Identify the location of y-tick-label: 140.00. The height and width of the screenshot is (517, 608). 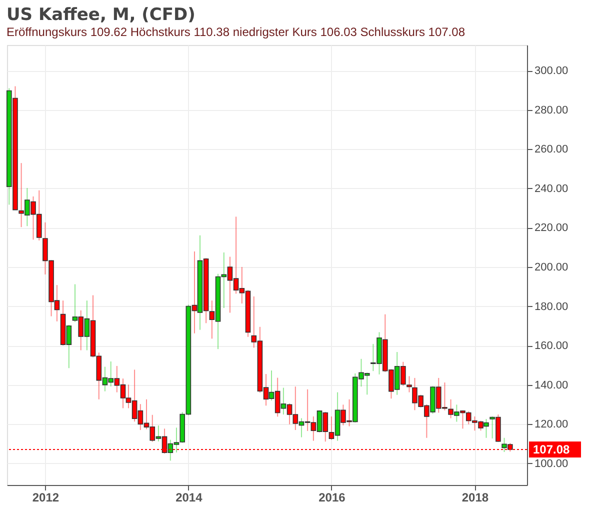
(551, 385).